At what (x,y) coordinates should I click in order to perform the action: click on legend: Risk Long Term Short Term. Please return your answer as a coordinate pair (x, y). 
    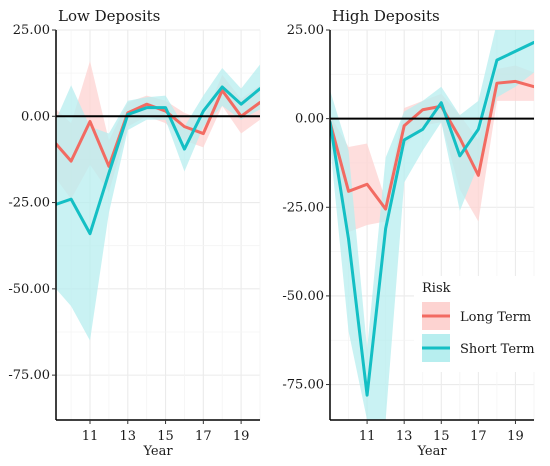
    Looking at the image, I should click on (481, 324).